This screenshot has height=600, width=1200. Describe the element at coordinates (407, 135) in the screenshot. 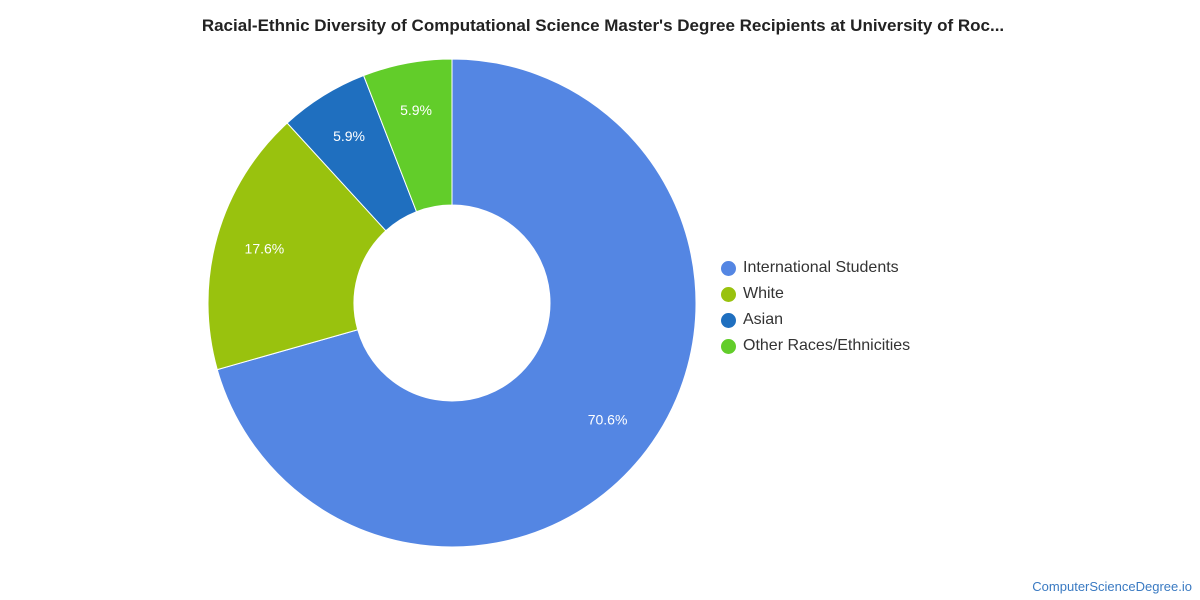

I see `slice-other-races-ethnicities` at that location.